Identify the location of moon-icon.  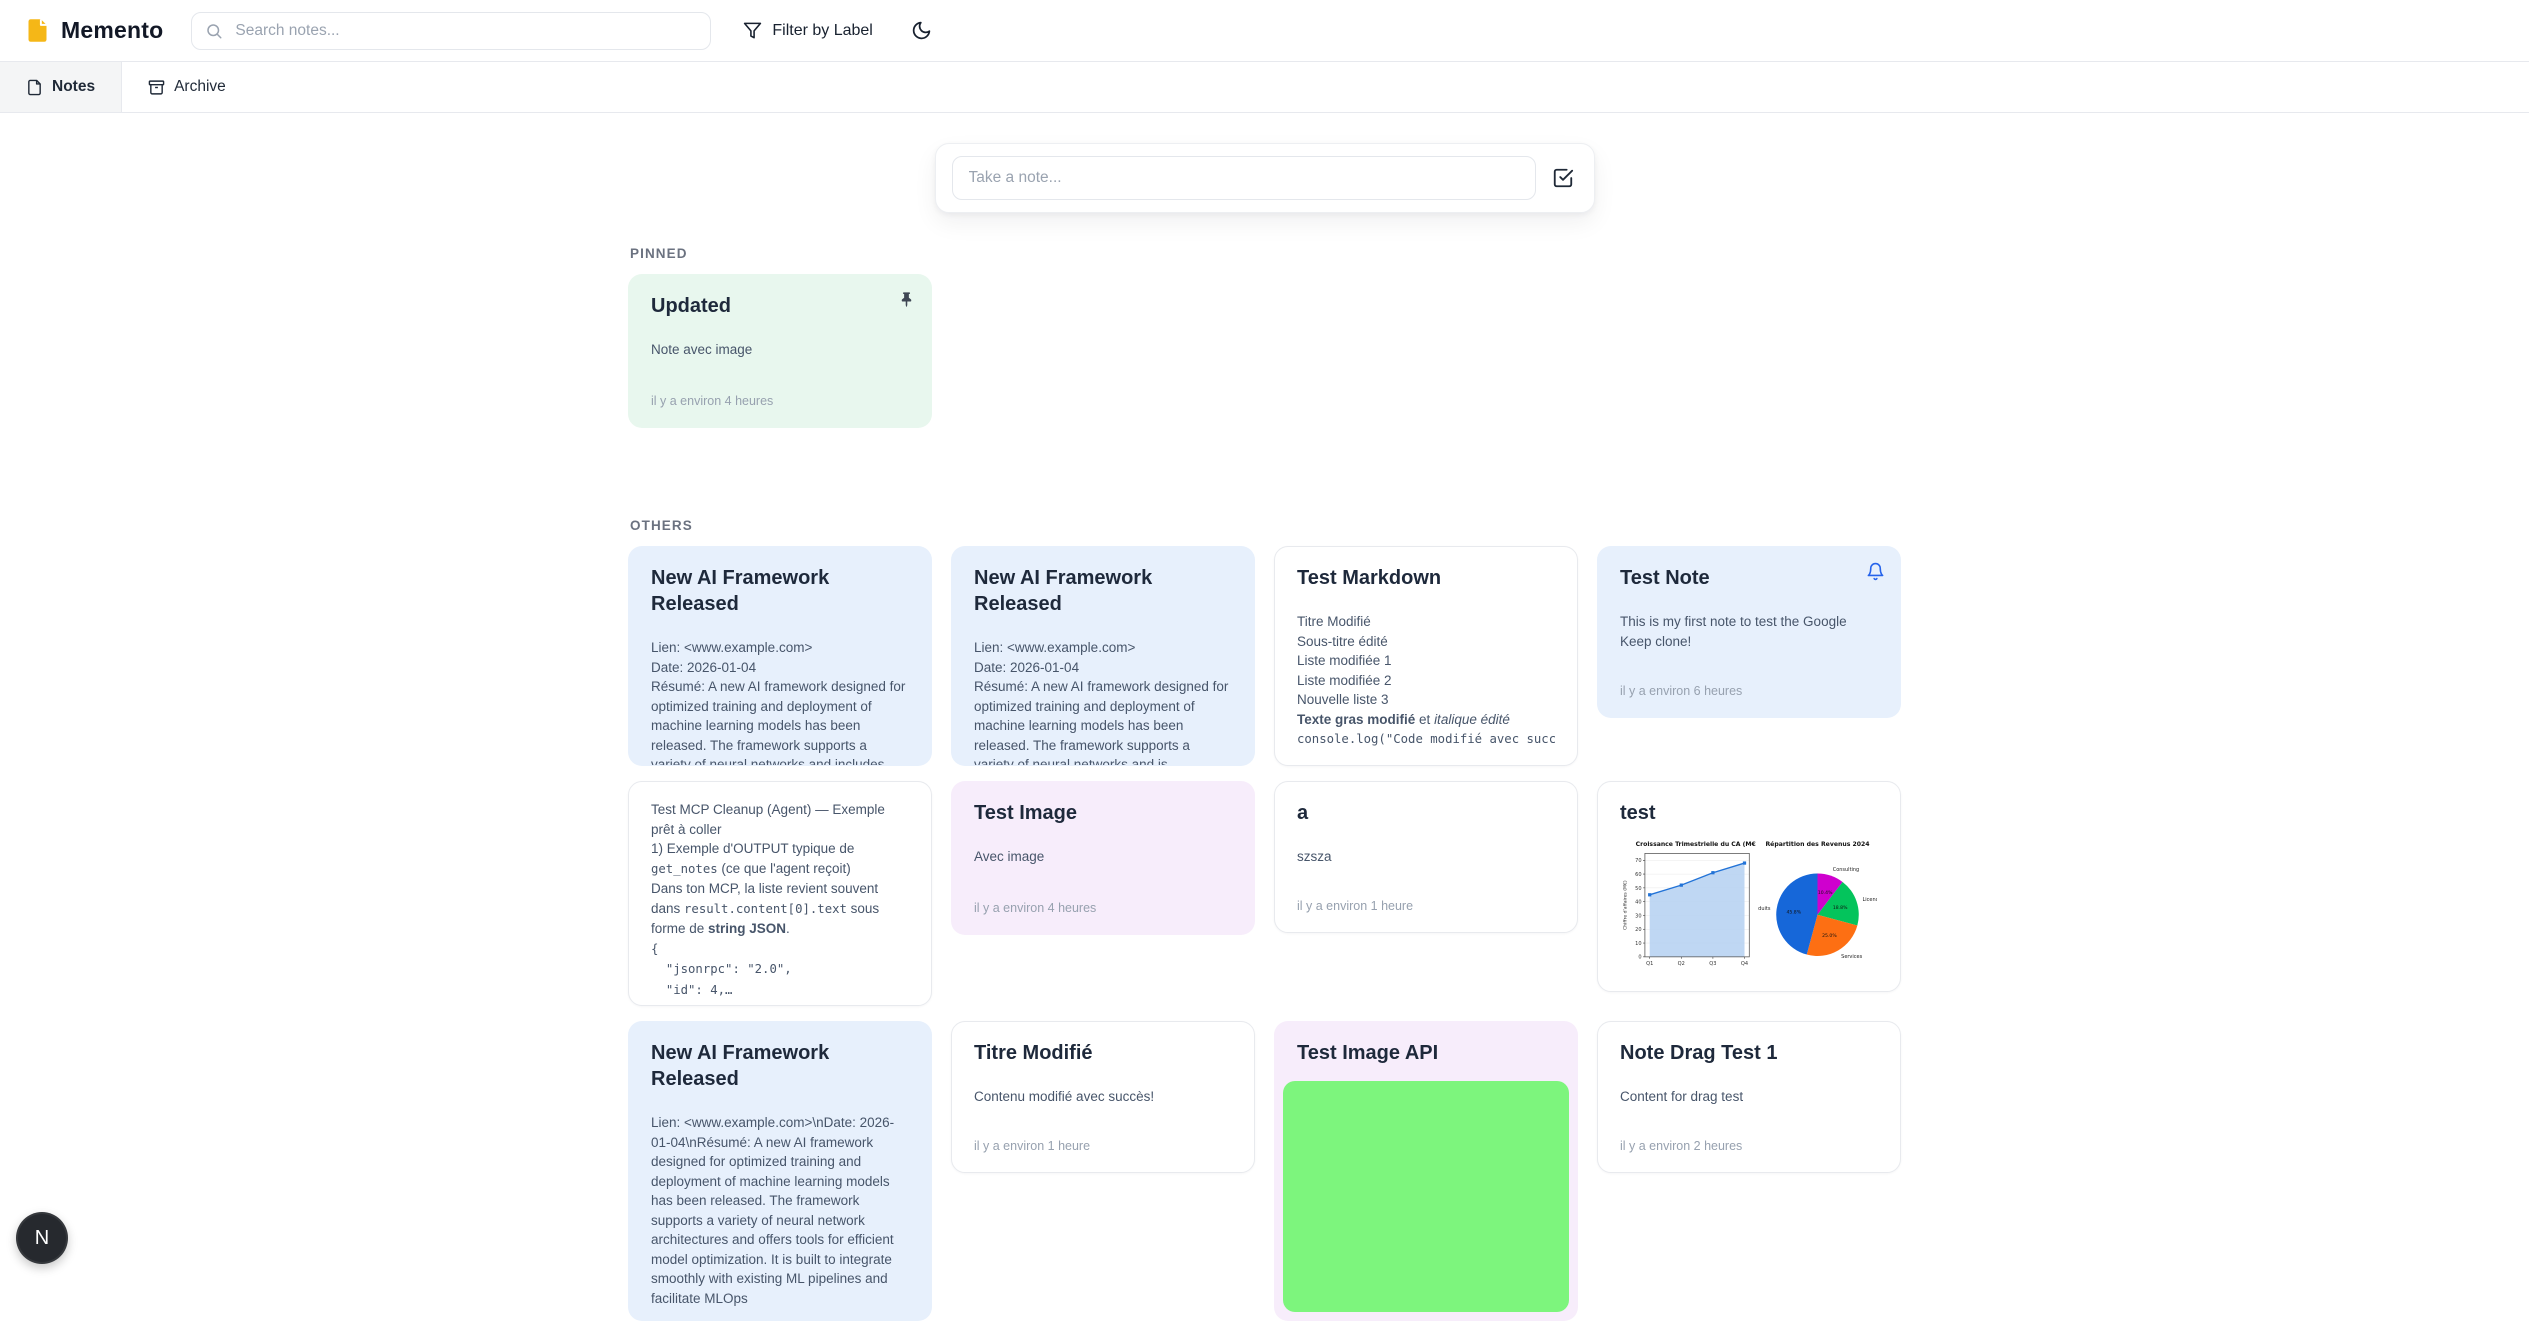
(921, 30).